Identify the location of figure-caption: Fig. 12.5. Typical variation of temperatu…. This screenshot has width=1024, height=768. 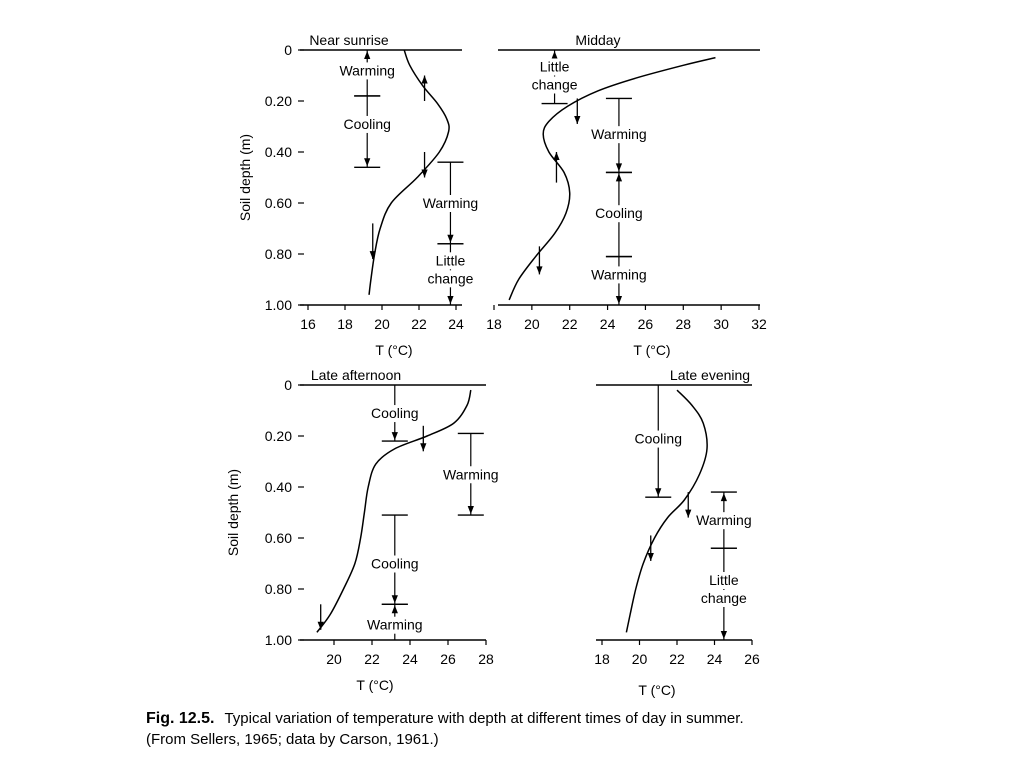
(566, 729).